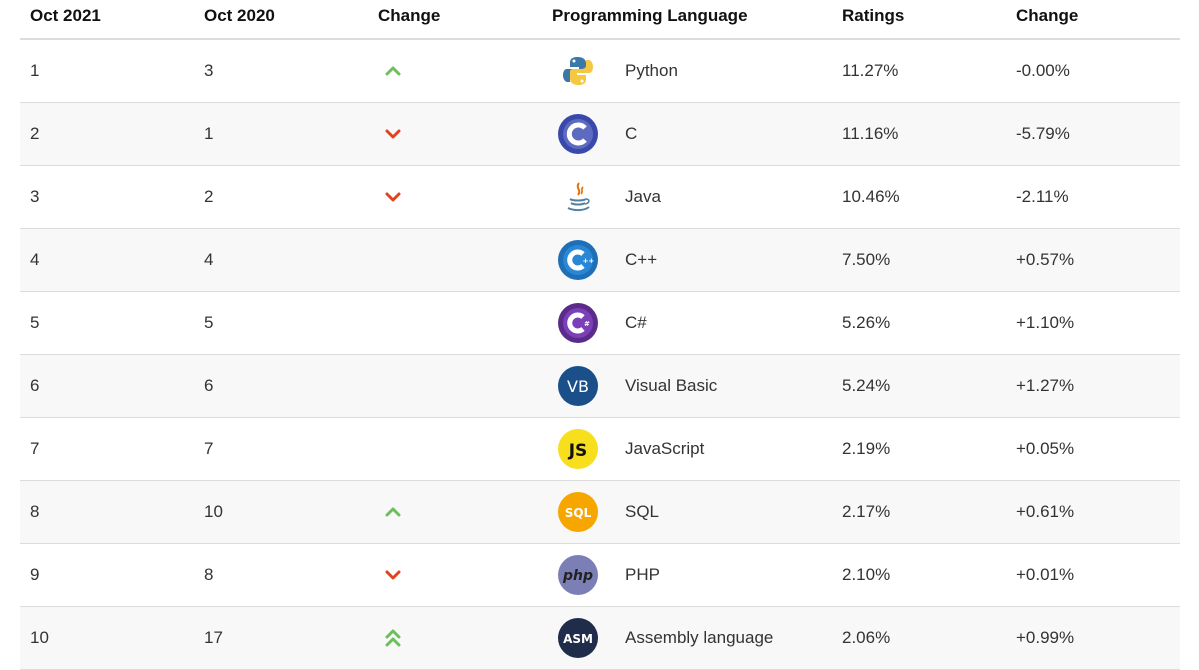 The height and width of the screenshot is (670, 1199). I want to click on rank-oct-2021: 8, so click(35, 511).